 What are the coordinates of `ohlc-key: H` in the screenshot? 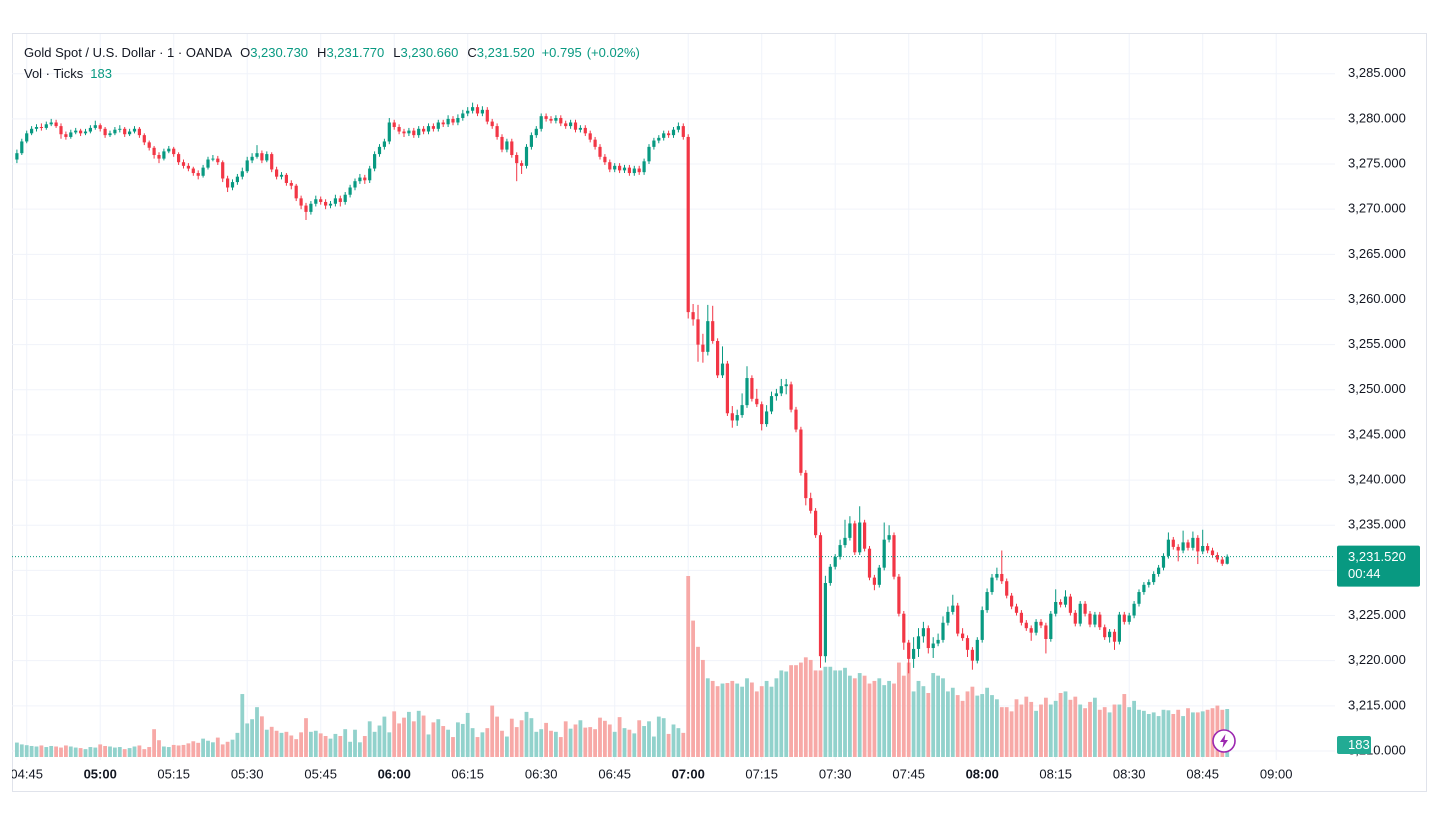 It's located at (321, 52).